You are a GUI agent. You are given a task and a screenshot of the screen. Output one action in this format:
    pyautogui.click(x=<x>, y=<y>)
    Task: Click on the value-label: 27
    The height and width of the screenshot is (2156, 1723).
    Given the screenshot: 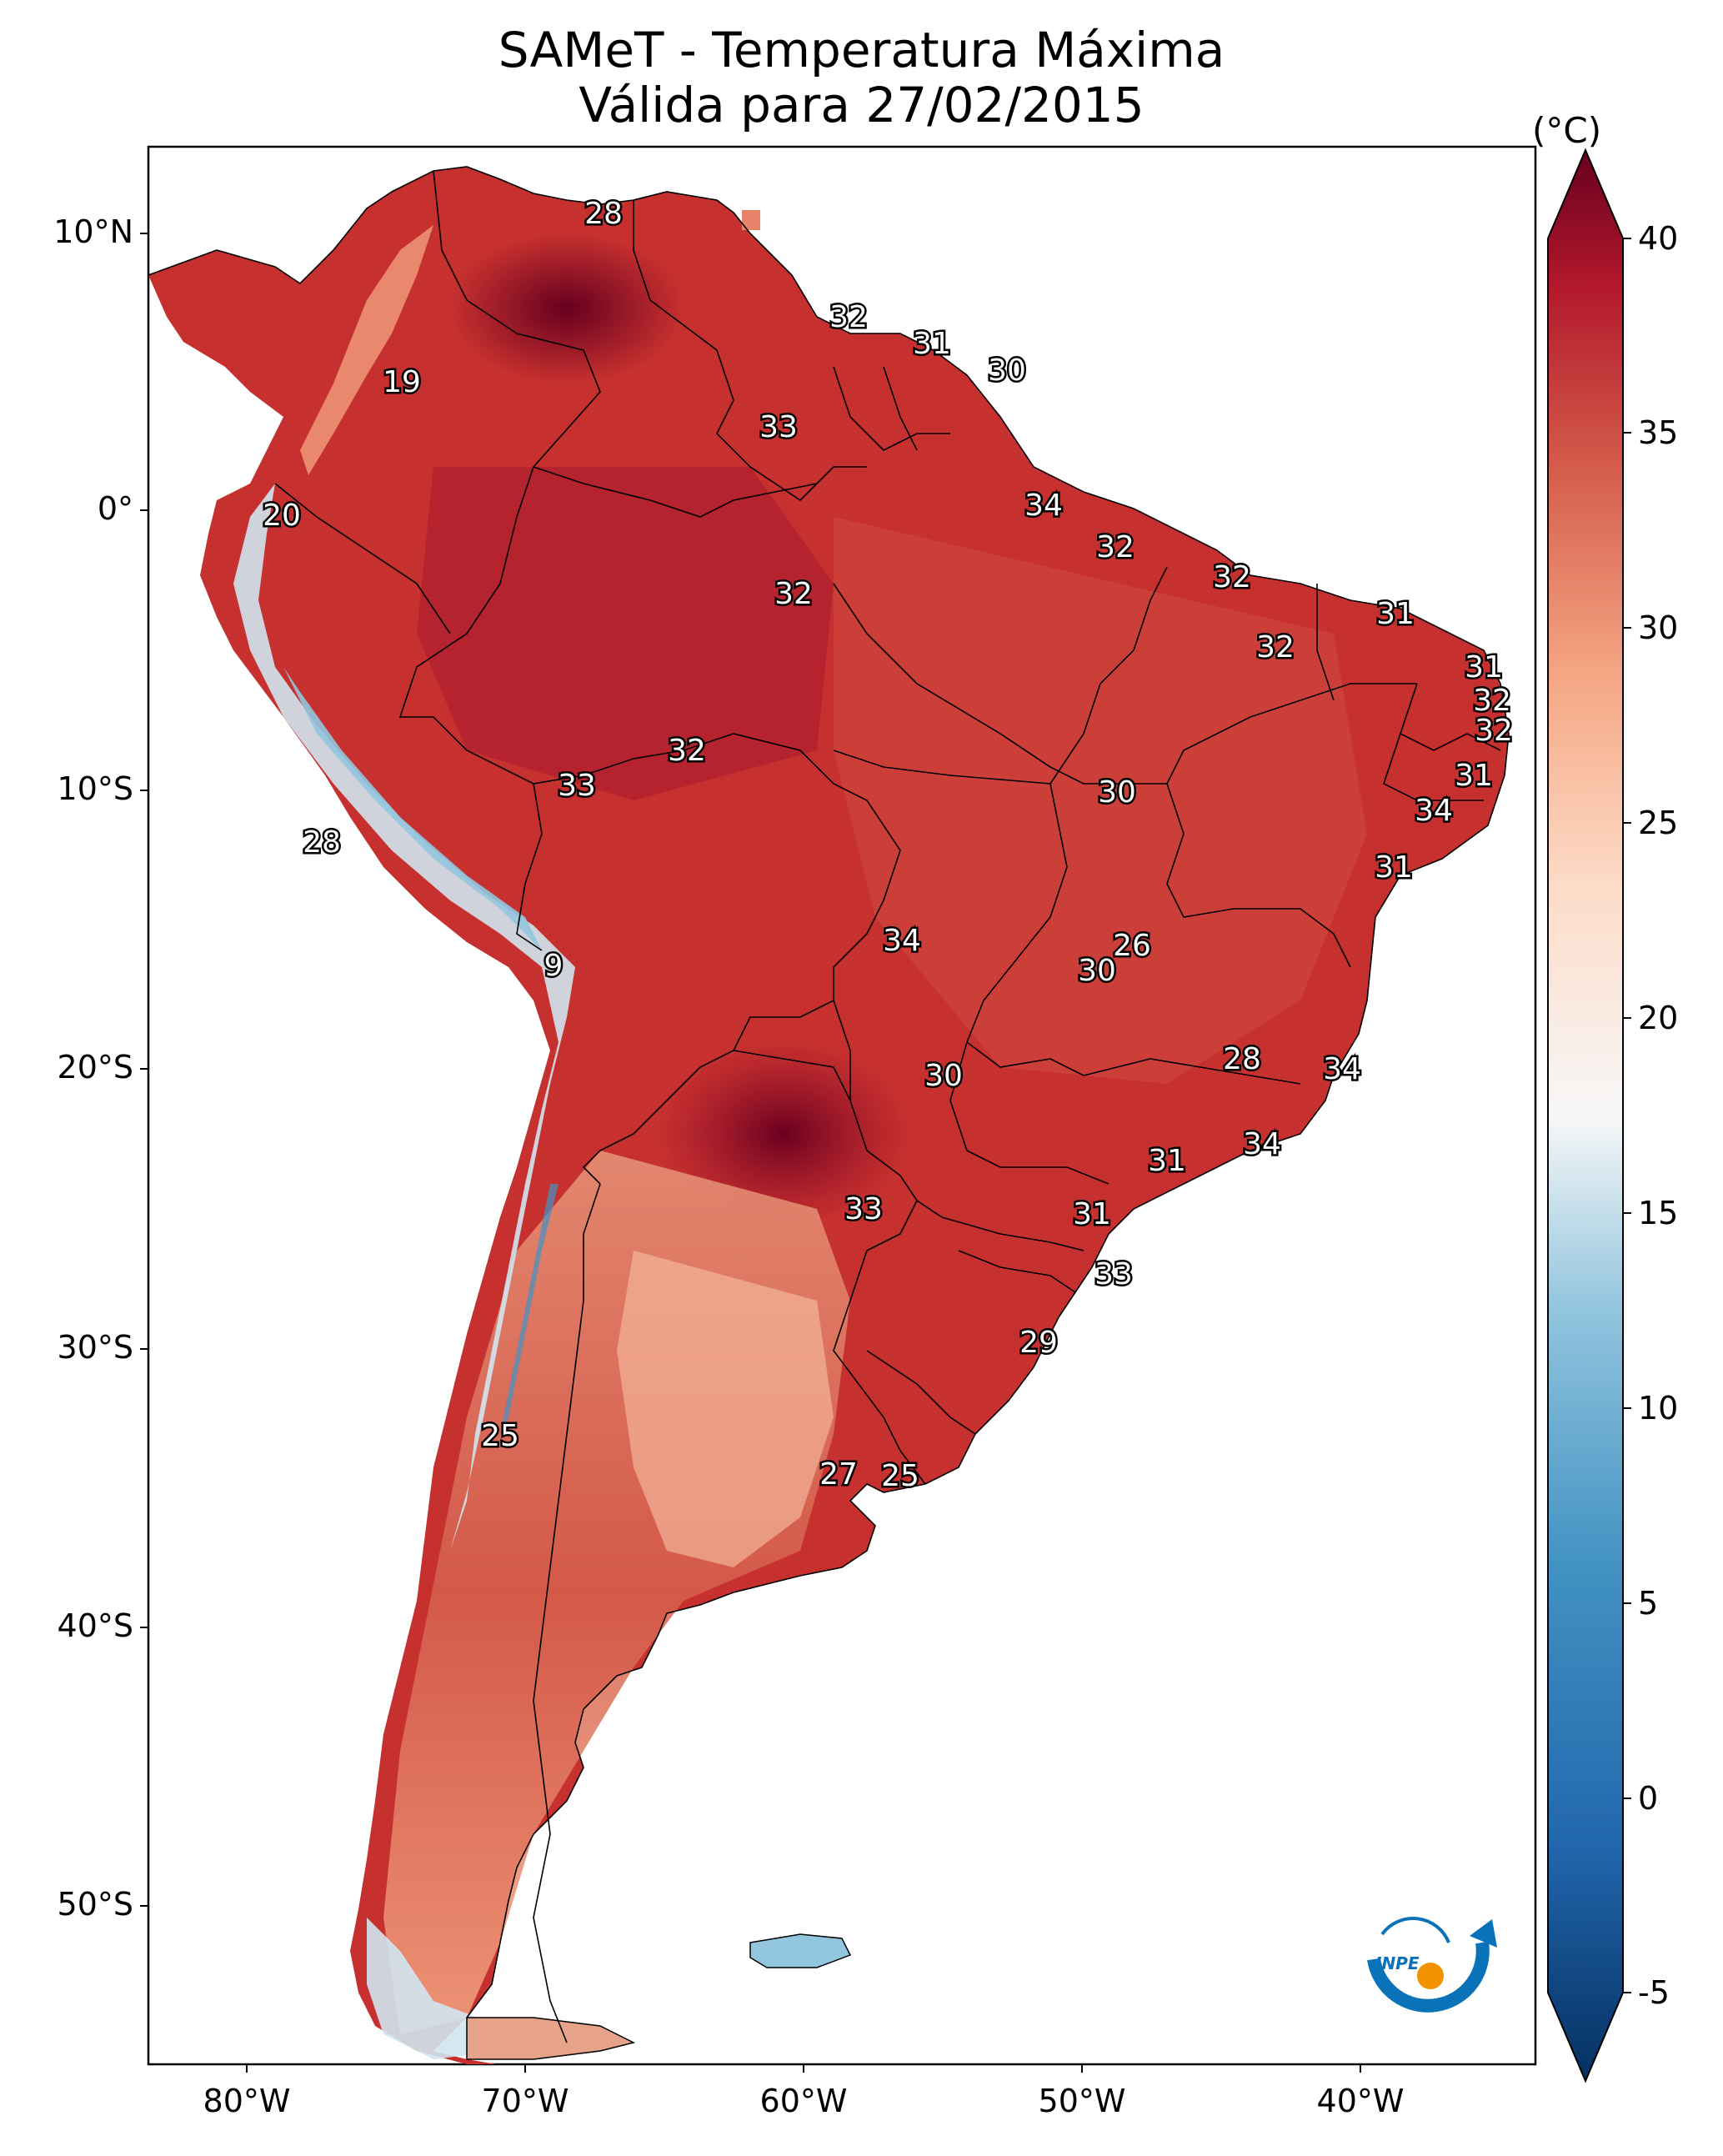 What is the action you would take?
    pyautogui.click(x=838, y=1474)
    